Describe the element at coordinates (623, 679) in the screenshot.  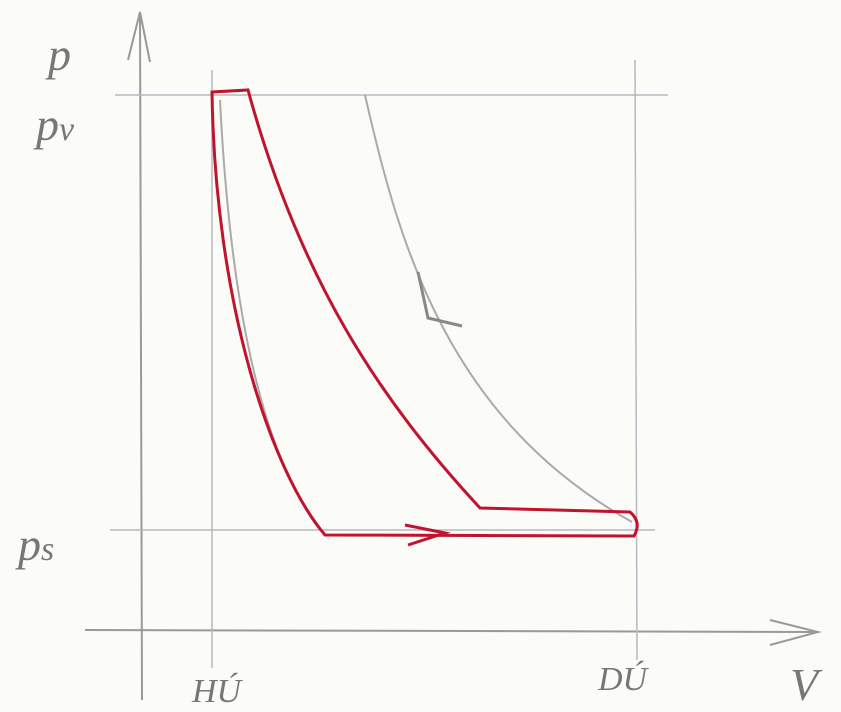
I see `du-label: DÚ` at that location.